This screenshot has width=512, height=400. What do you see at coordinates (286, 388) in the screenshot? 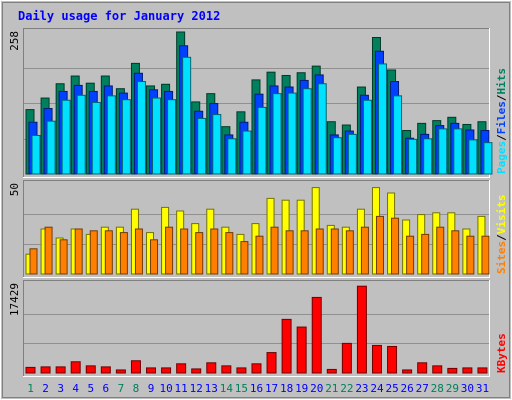
I see `day-label-18: 18` at bounding box center [286, 388].